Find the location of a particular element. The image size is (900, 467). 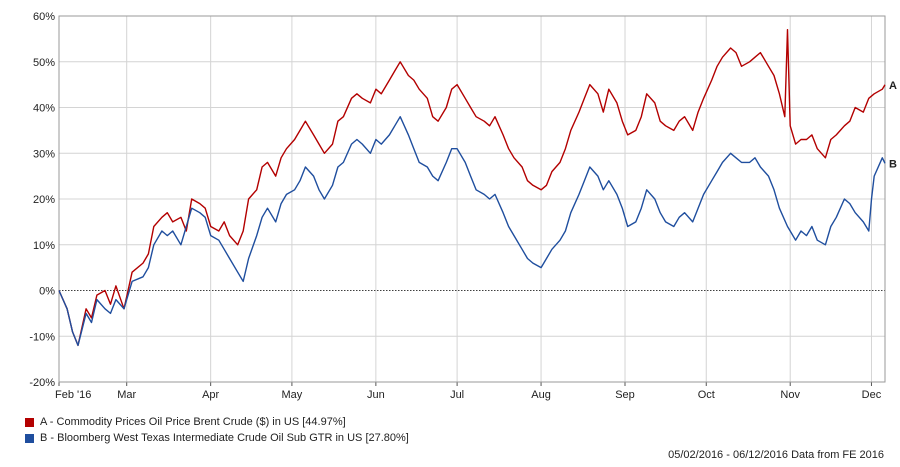

series-end-label-b: B is located at coordinates (893, 164).